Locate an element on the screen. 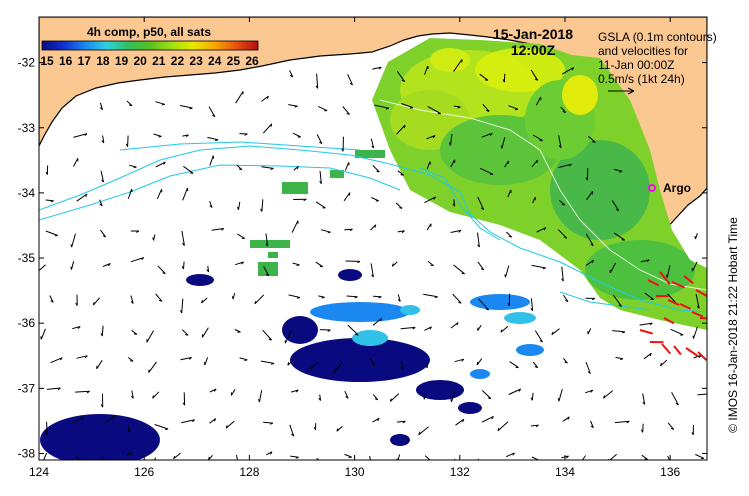  date-label: 15-Jan-2018 is located at coordinates (533, 34).